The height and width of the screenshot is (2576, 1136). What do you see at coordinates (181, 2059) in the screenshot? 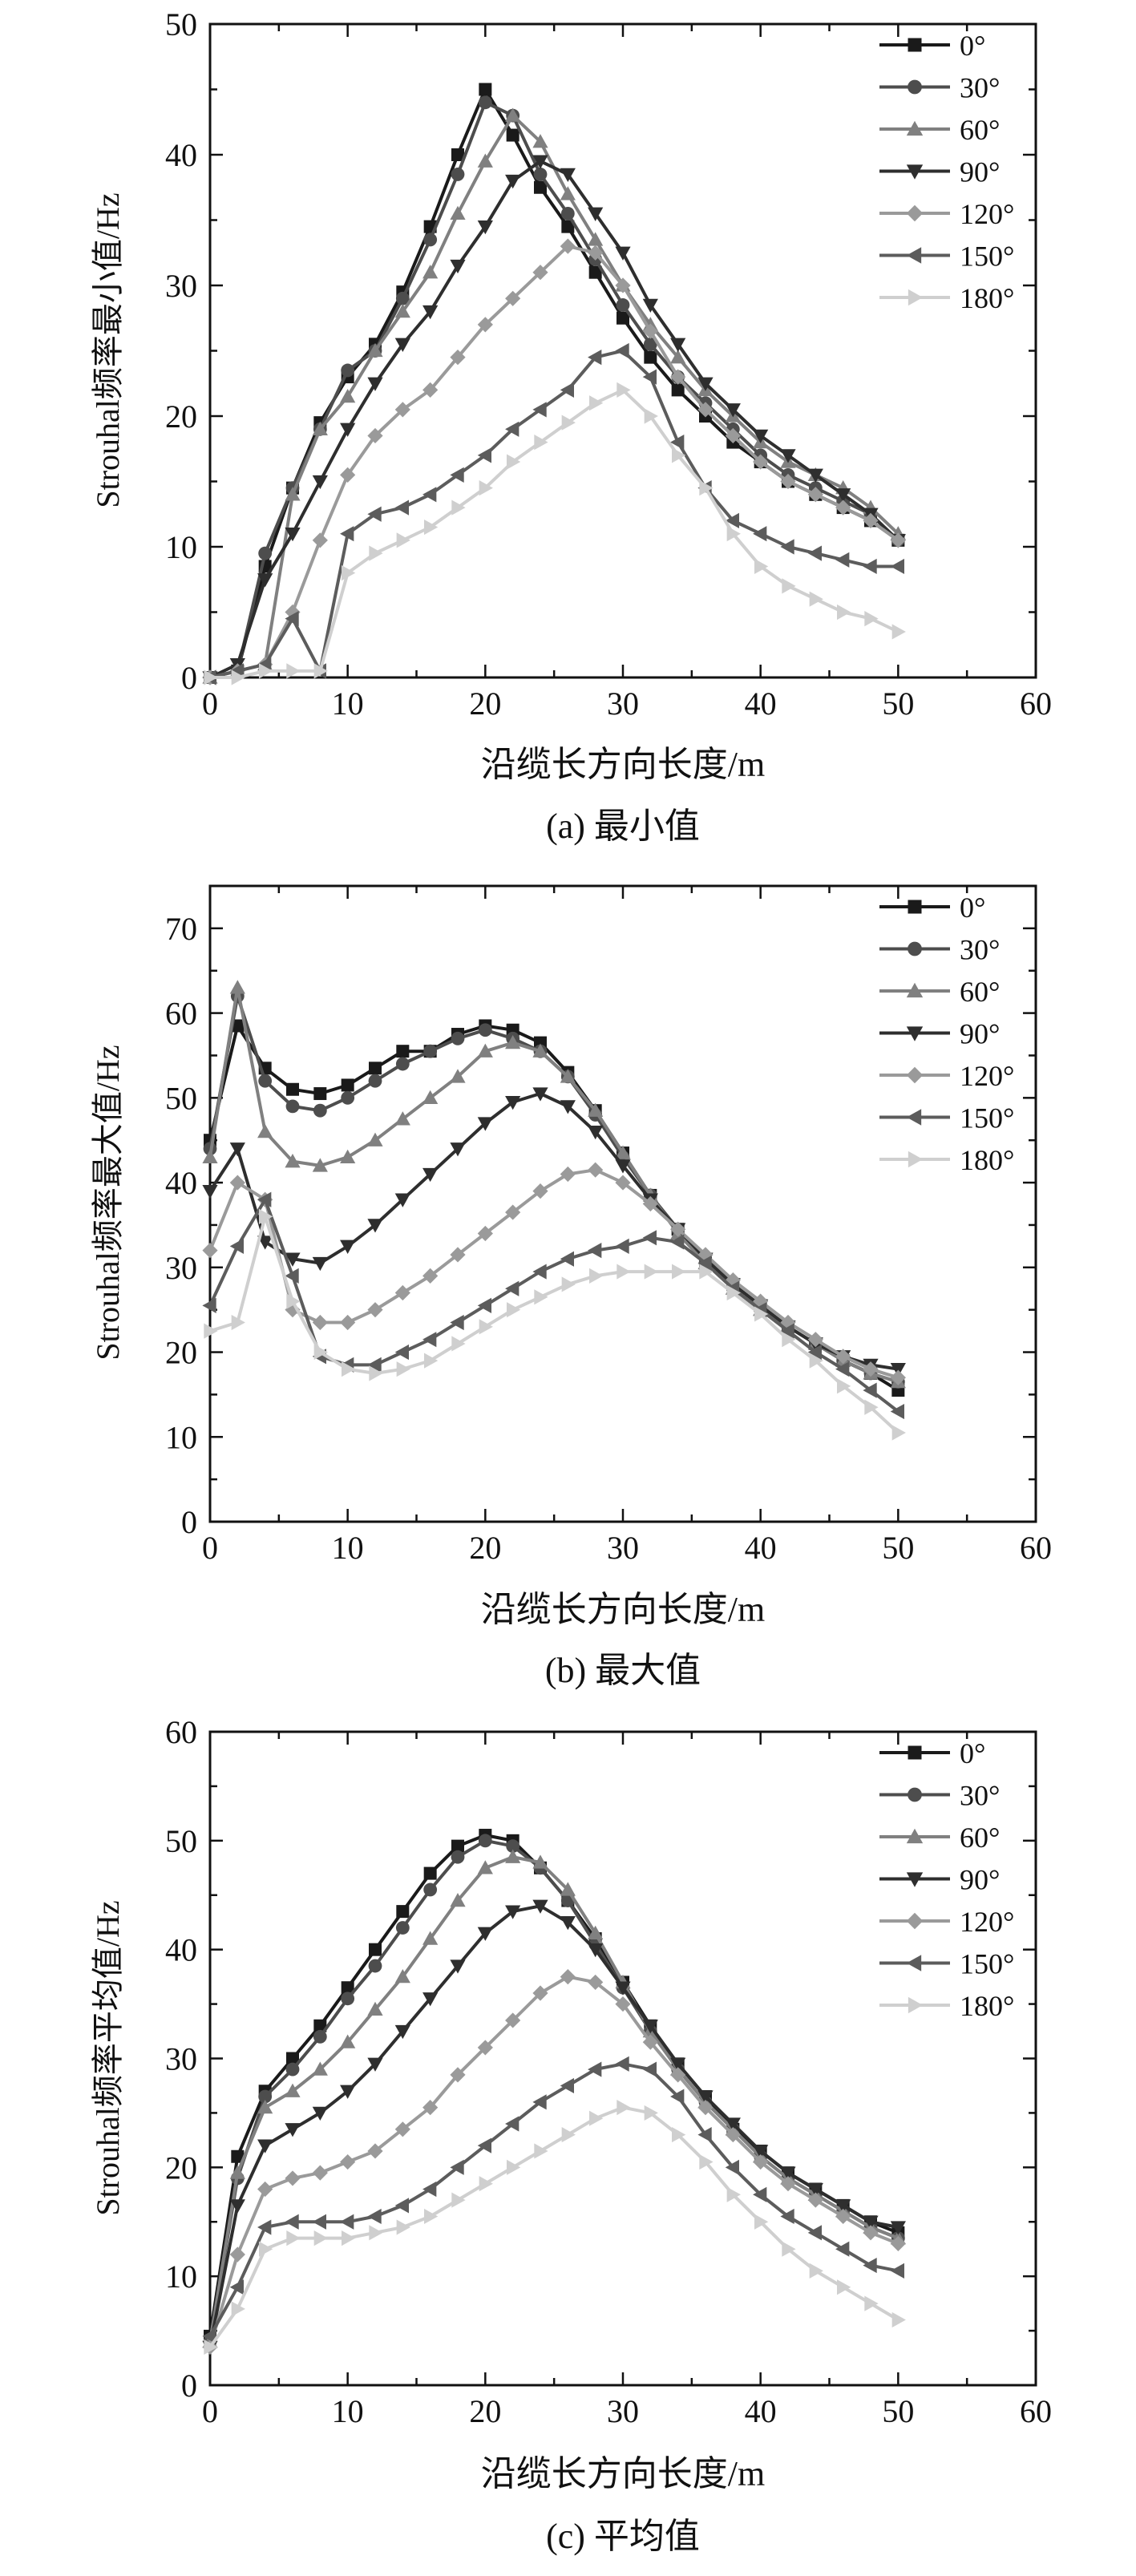
I see `y-tick-label: 30` at bounding box center [181, 2059].